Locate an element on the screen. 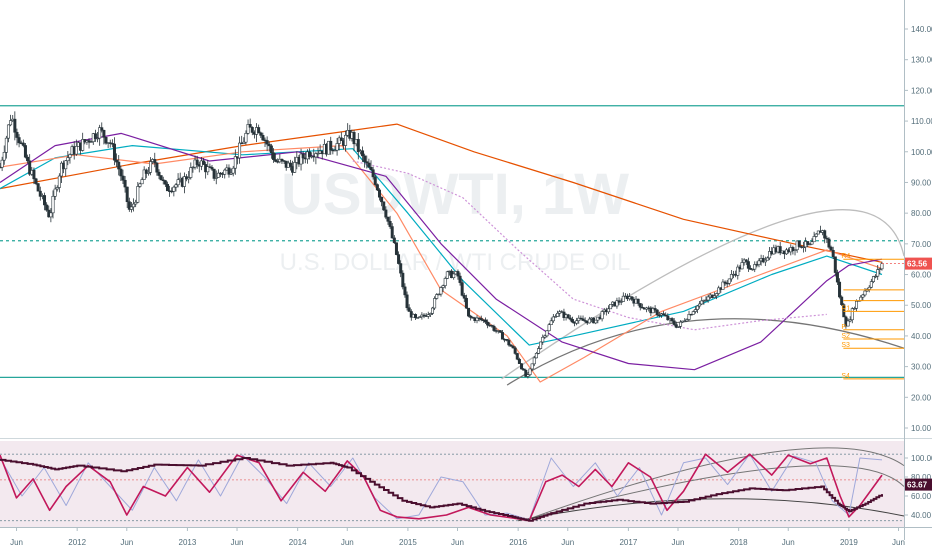  last-price-label: 63.56 is located at coordinates (917, 264).